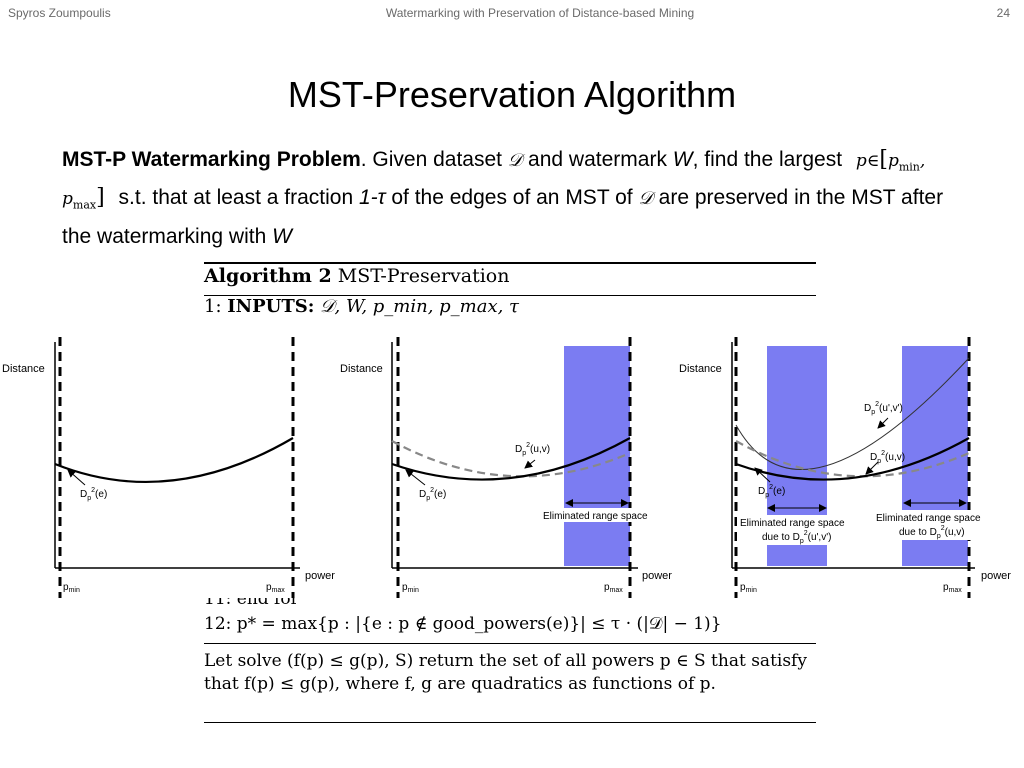  I want to click on p3-label-bg-right, so click(937, 525).